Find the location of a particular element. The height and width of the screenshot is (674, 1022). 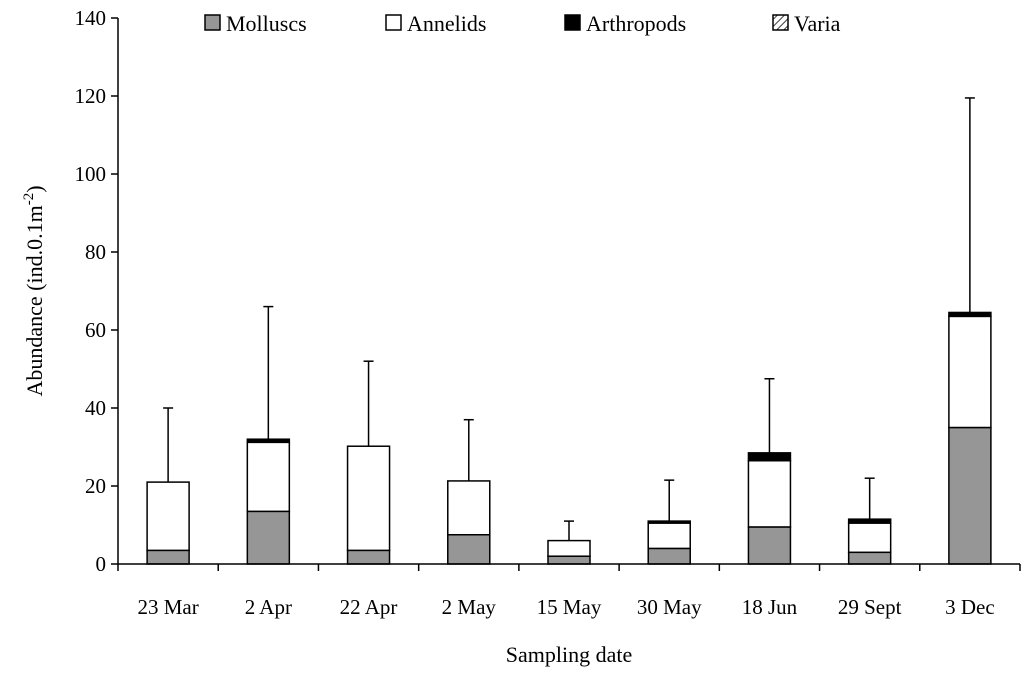

y-tick-label: 80 is located at coordinates (95, 252).